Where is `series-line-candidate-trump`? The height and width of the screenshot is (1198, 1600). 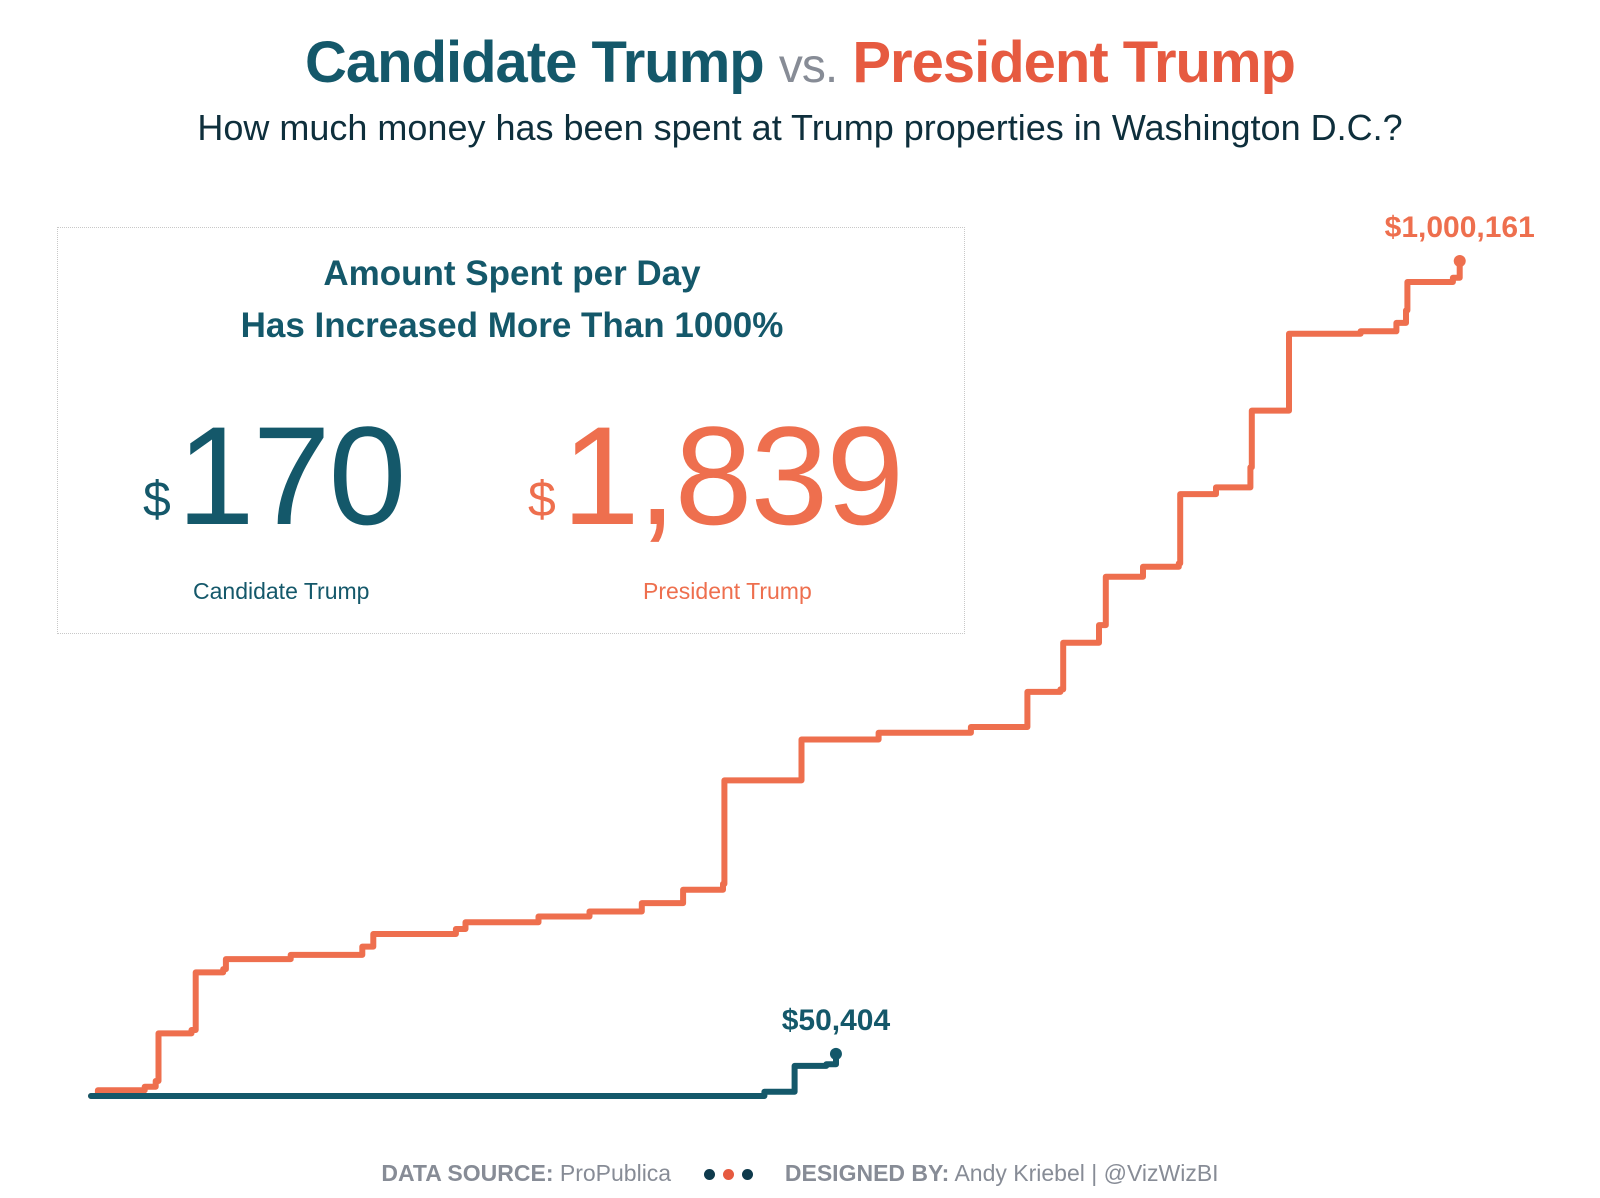 series-line-candidate-trump is located at coordinates (463, 1074).